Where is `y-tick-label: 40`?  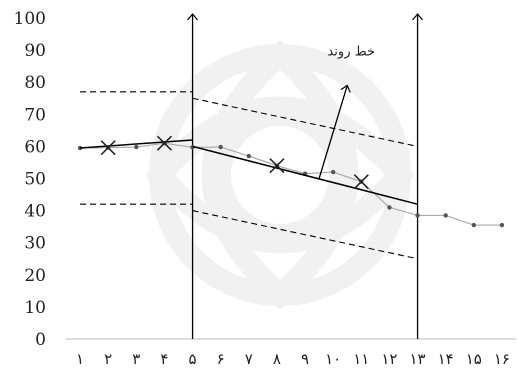
y-tick-label: 40 is located at coordinates (35, 212).